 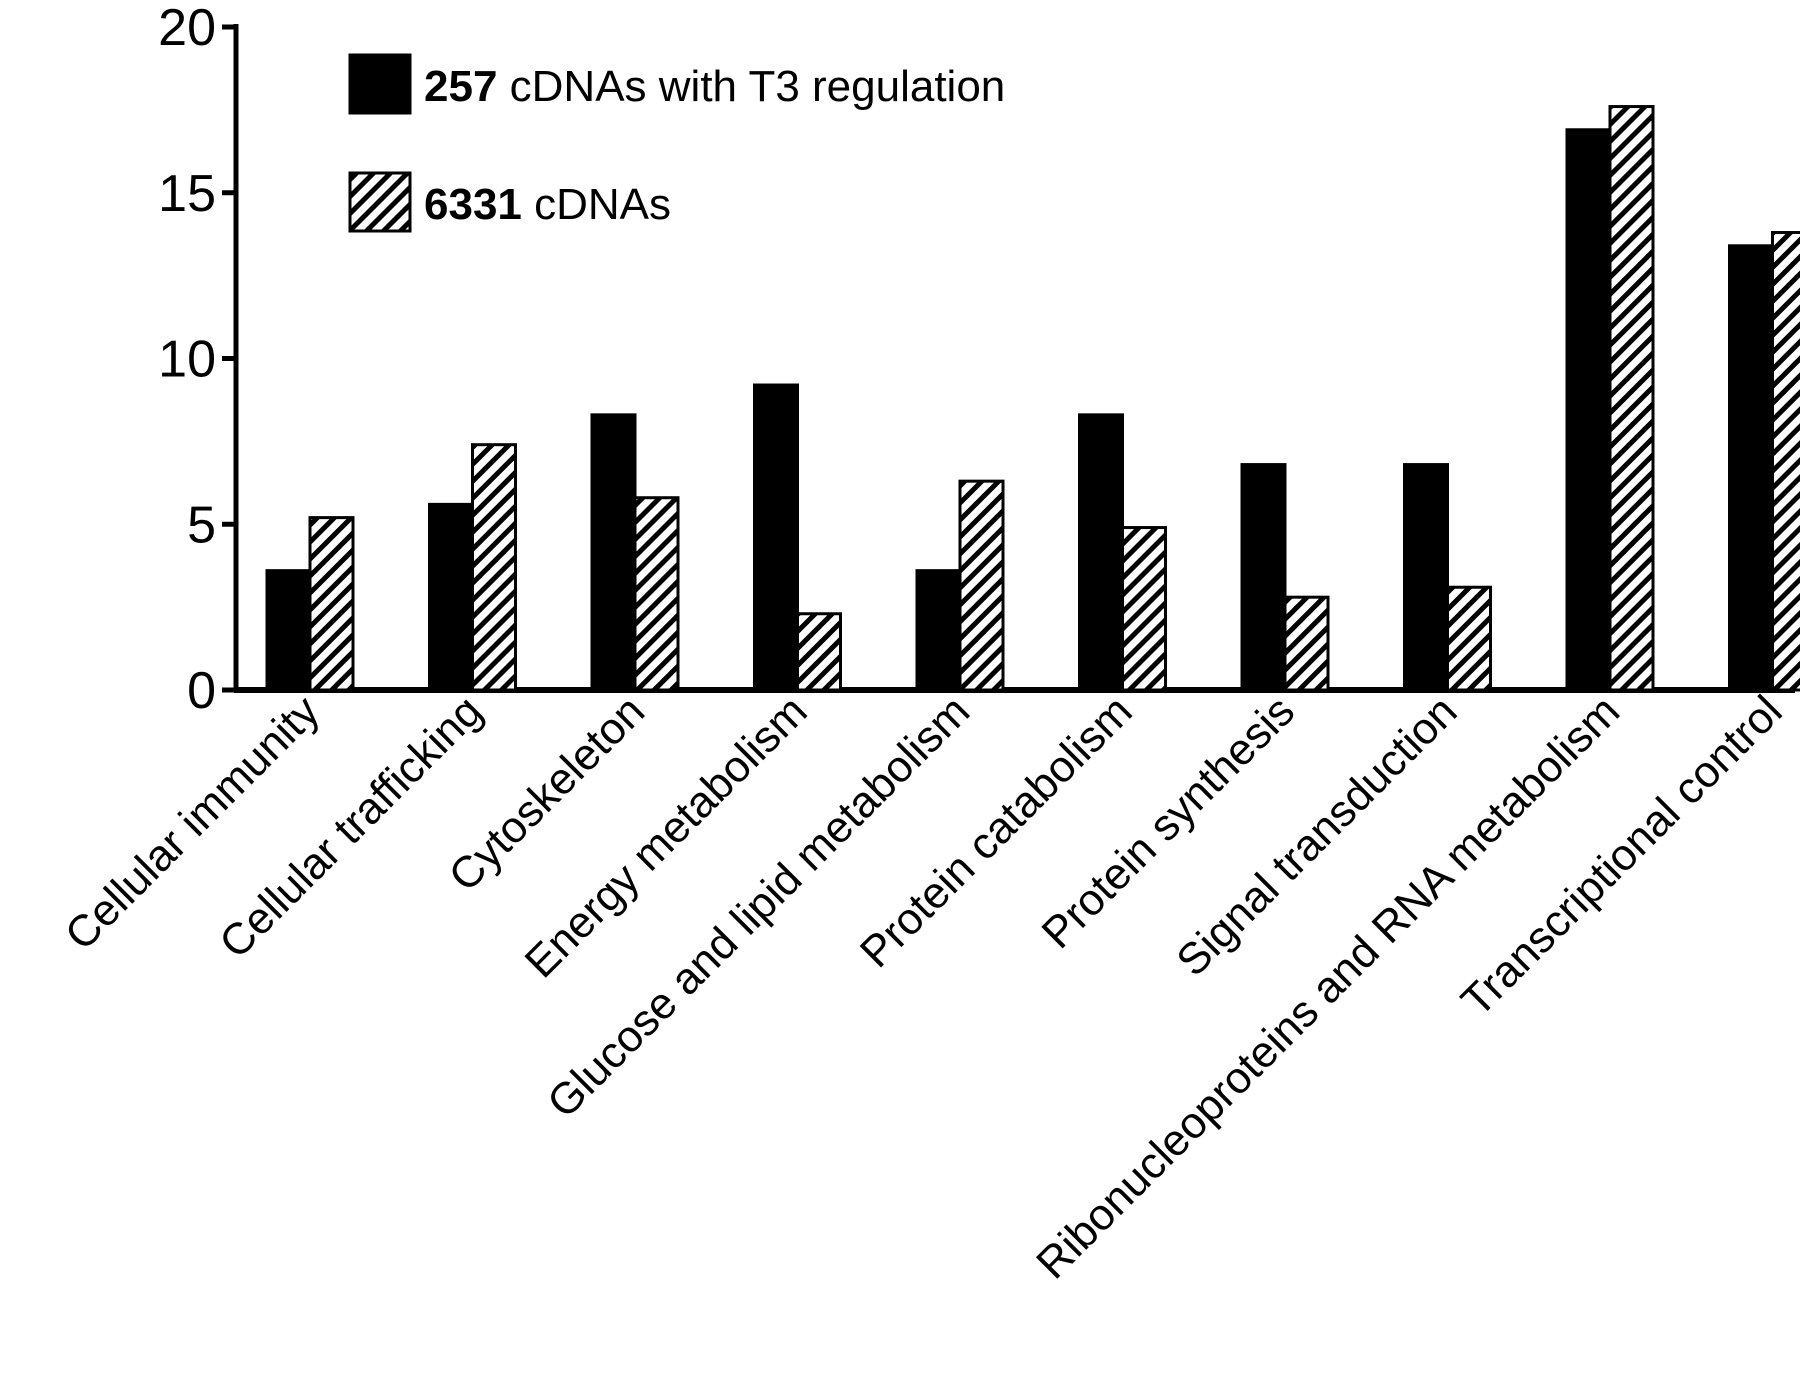 I want to click on y-tick-label: 5, so click(x=201, y=525).